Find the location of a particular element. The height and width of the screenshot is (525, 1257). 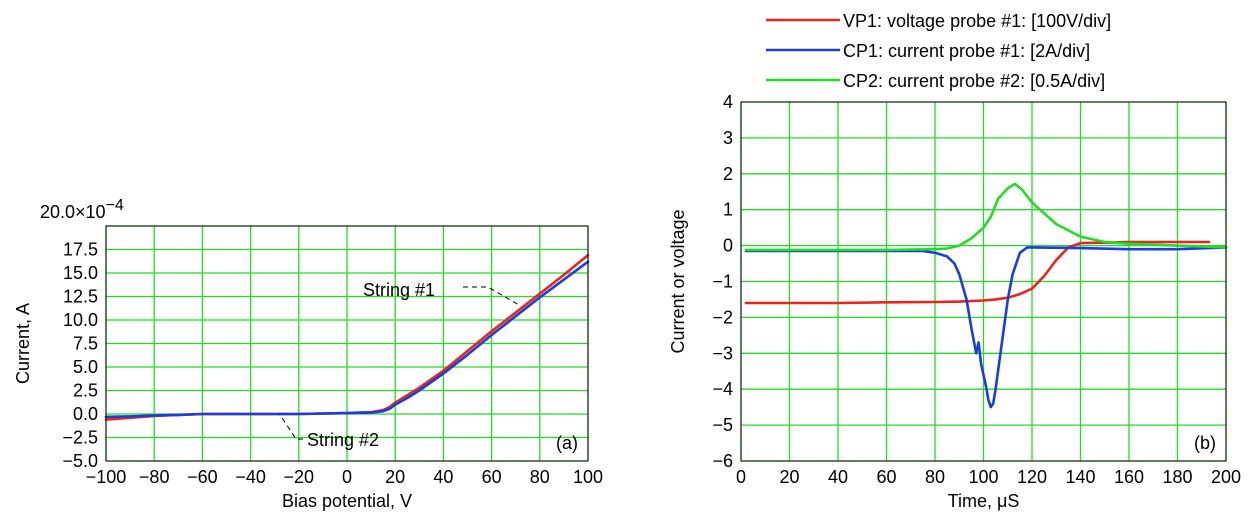

panel-b-y-axis-title: Current or voltage is located at coordinates (678, 281).